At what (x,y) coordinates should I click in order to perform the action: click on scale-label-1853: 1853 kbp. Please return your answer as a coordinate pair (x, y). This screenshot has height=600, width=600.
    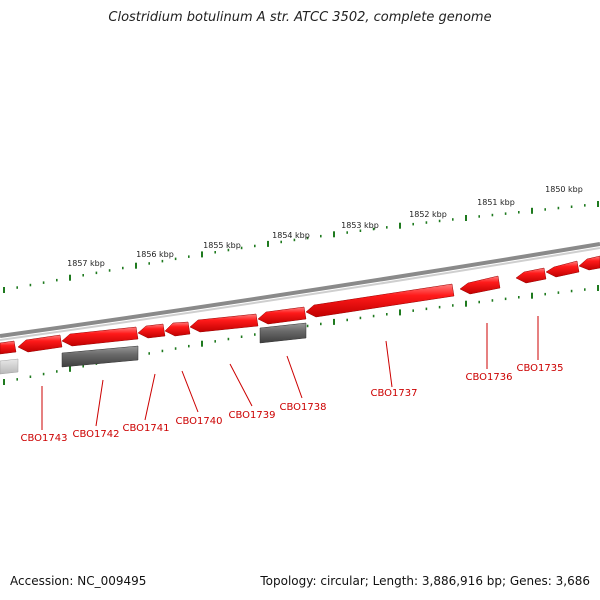
    Looking at the image, I should click on (360, 225).